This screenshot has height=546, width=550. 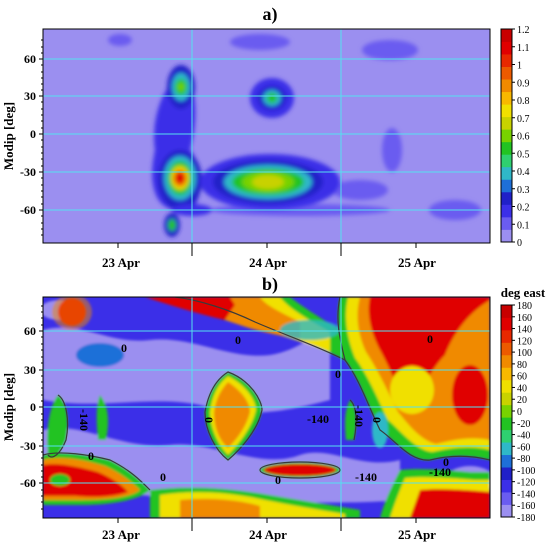 I want to click on panel-a-ylabel: Modip [deg], so click(x=8, y=136).